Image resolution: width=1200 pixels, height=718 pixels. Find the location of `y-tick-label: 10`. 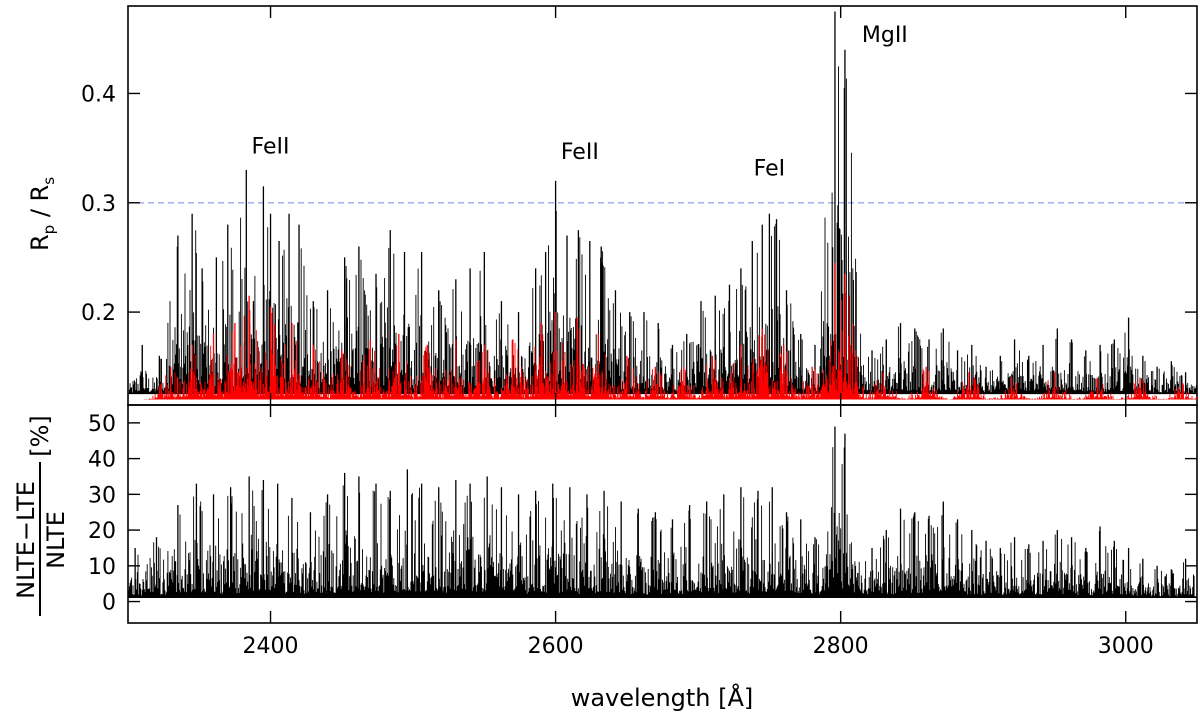

y-tick-label: 10 is located at coordinates (102, 567).